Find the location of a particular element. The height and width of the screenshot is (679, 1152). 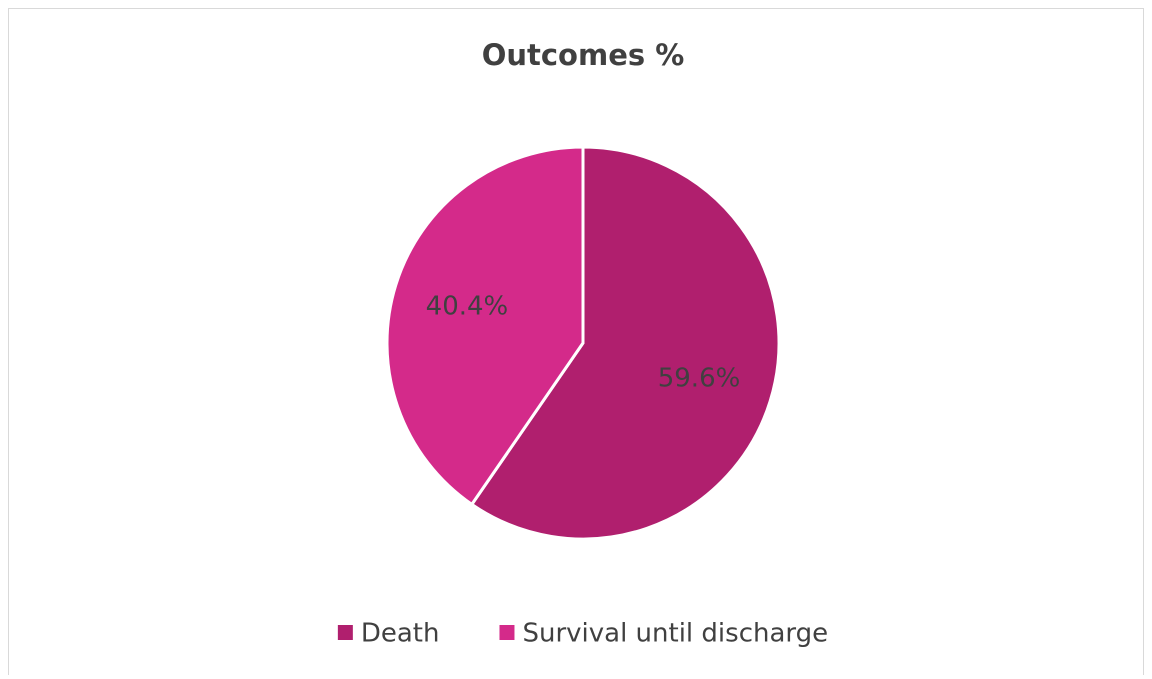

data-label: 59.6% is located at coordinates (699, 379).